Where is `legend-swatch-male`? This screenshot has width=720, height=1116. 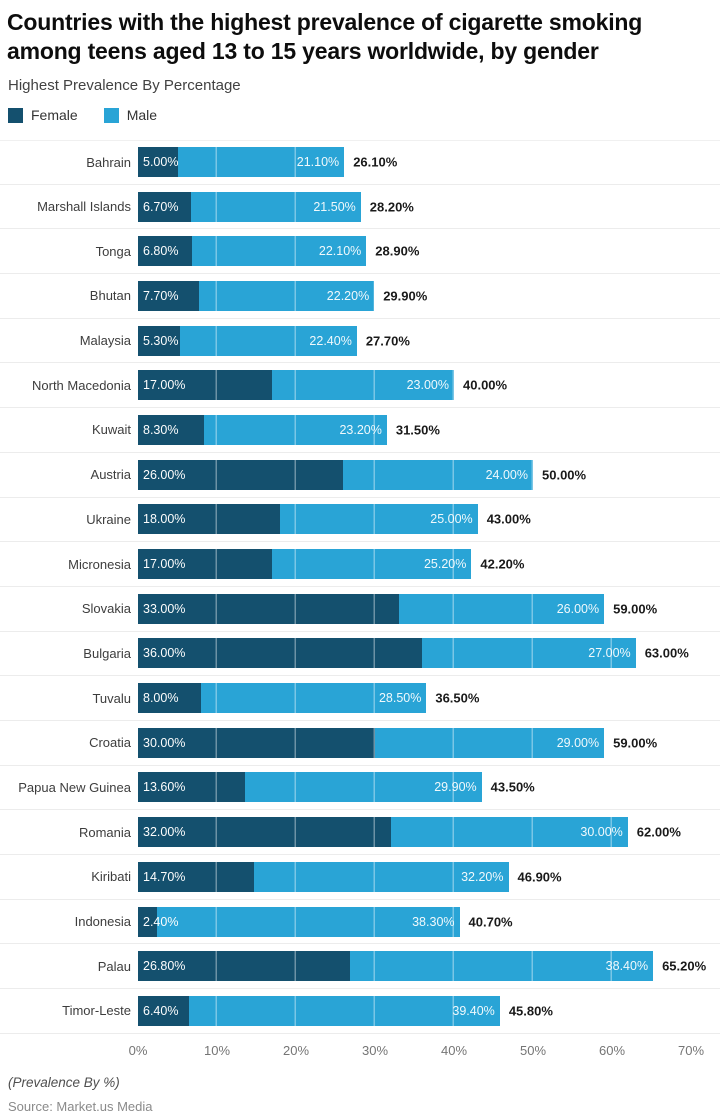 legend-swatch-male is located at coordinates (111, 115).